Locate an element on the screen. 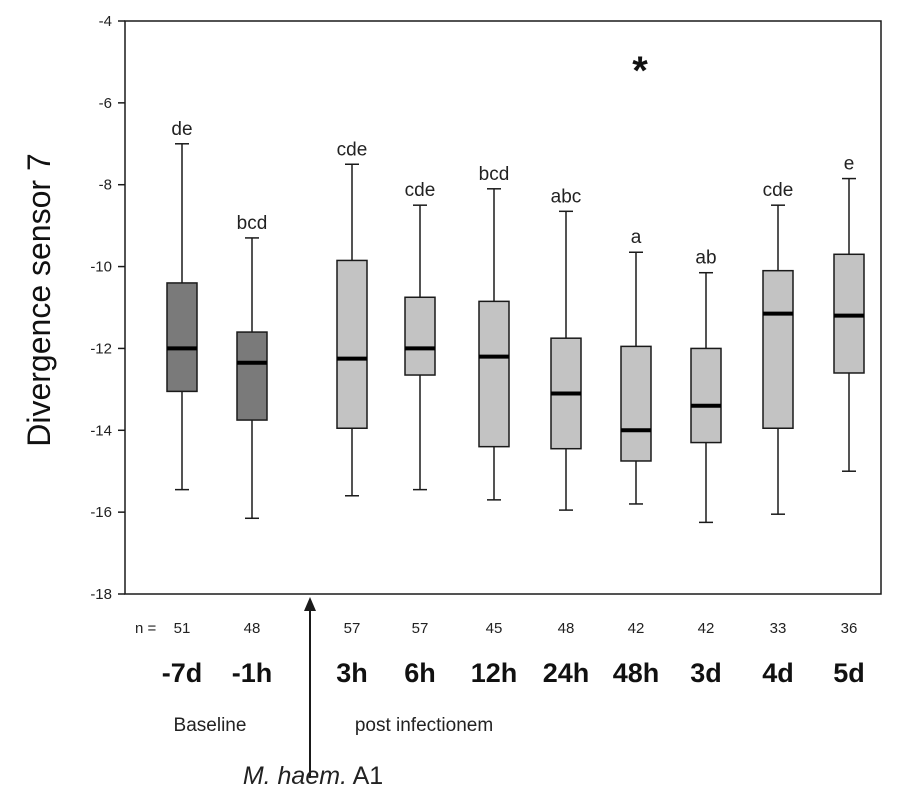  y-axis-label: Divergence sensor 7 is located at coordinates (39, 299).